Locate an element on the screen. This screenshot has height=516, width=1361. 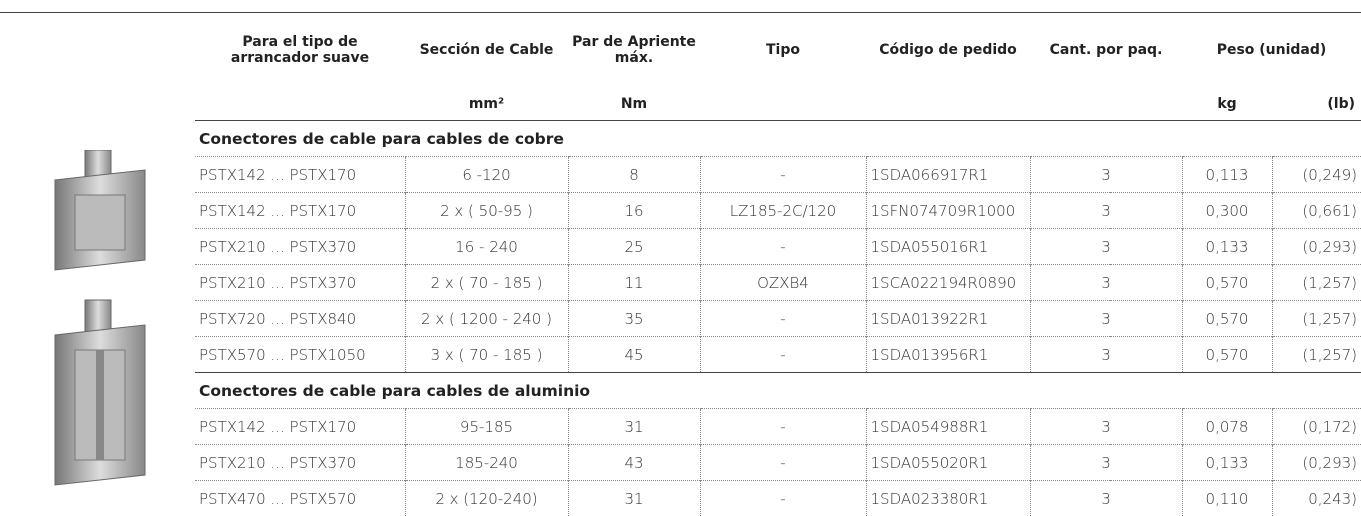
col-header: Sección de Cable is located at coordinates (486, 50).